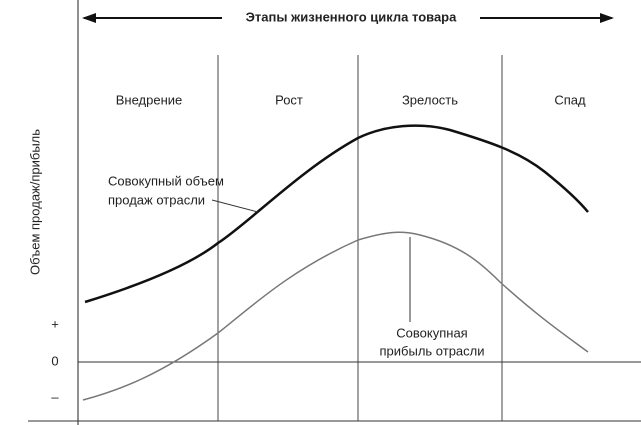 The image size is (641, 425). What do you see at coordinates (289, 99) in the screenshot?
I see `stage-label: Рост` at bounding box center [289, 99].